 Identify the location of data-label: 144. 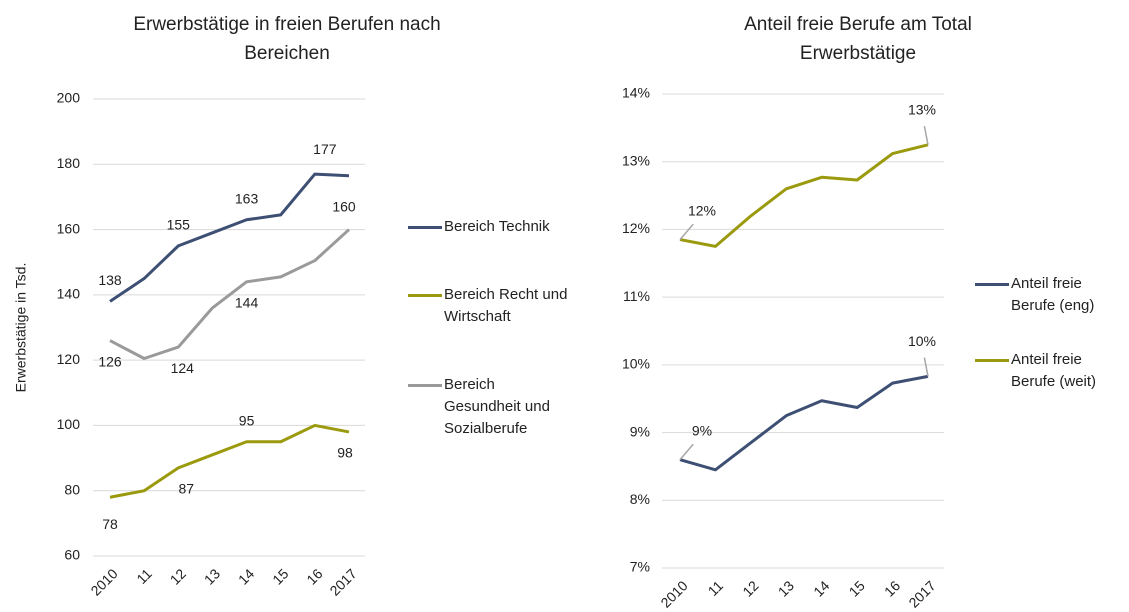
(247, 303).